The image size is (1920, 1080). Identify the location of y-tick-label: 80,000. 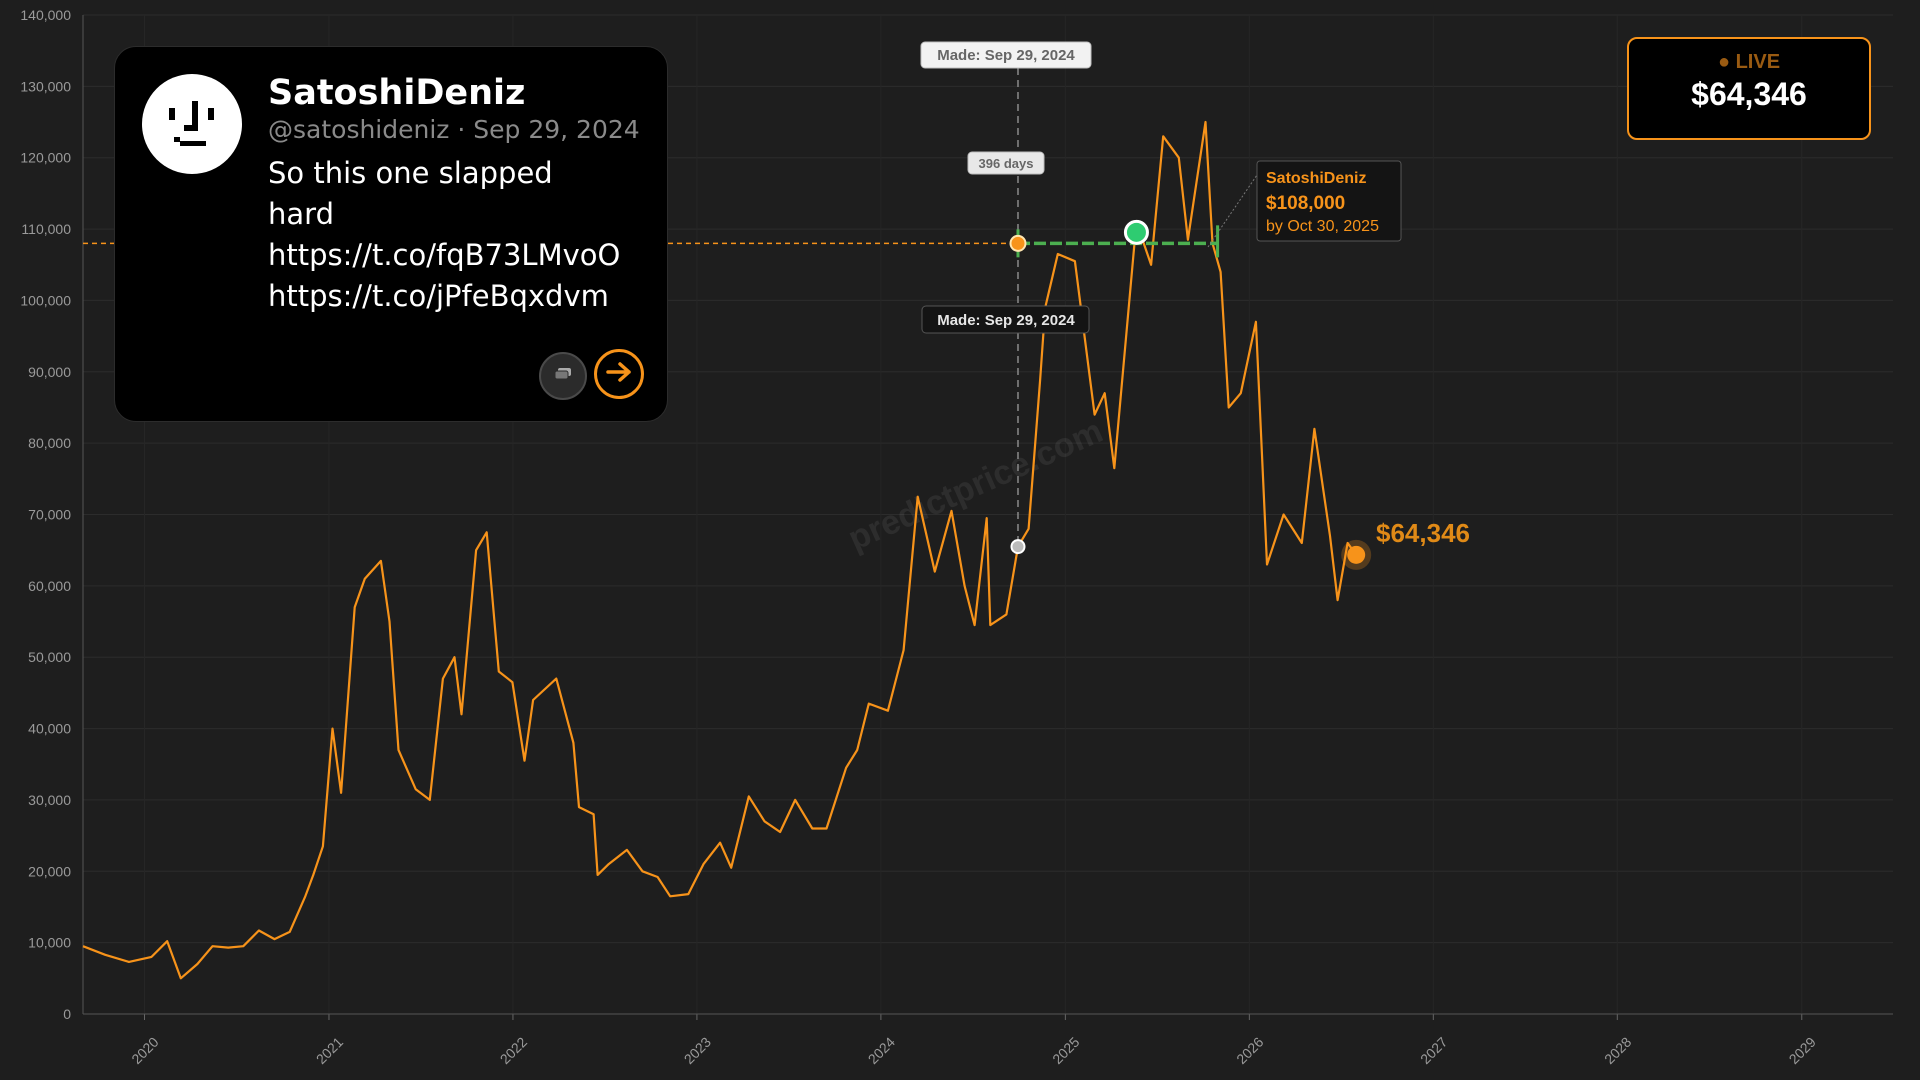
(49, 443).